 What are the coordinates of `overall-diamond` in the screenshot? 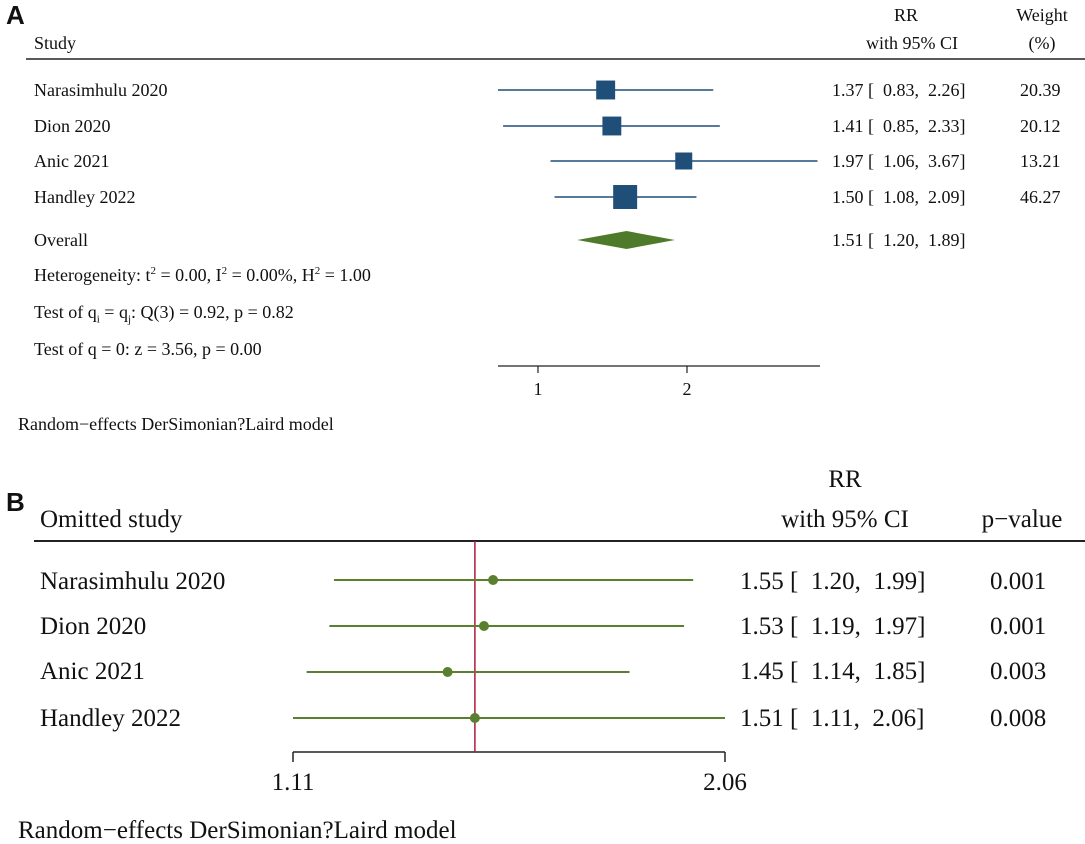 It's located at (626, 240).